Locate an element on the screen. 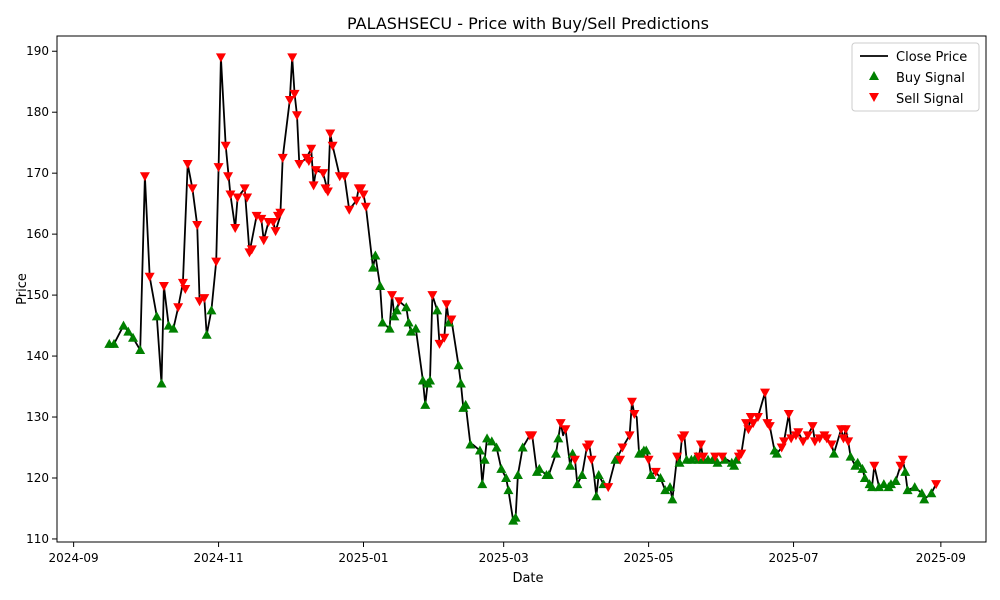 This screenshot has width=1000, height=600. x-tick-label: 2024-11 is located at coordinates (218, 558).